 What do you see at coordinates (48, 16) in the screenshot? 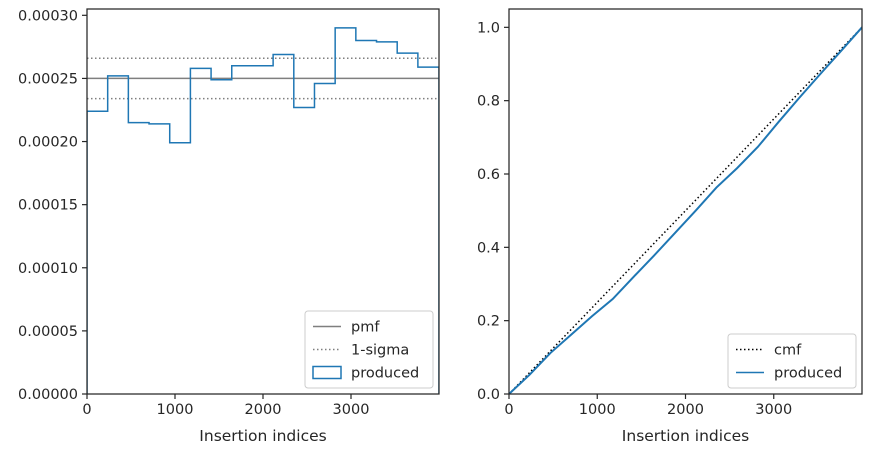
I see `y-tick-label: 0.00030` at bounding box center [48, 16].